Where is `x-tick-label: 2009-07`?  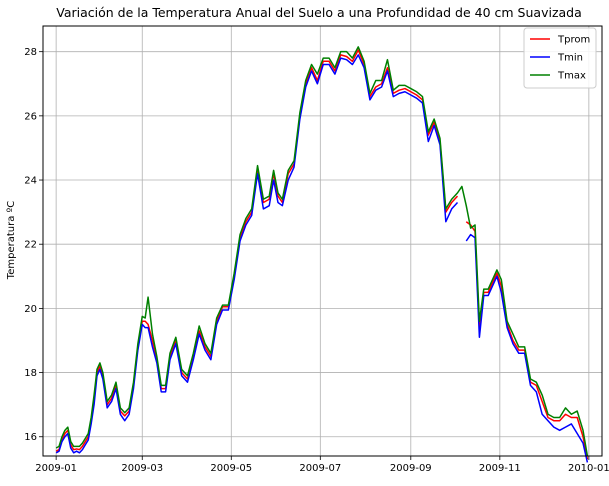 x-tick-label: 2009-07 is located at coordinates (320, 468).